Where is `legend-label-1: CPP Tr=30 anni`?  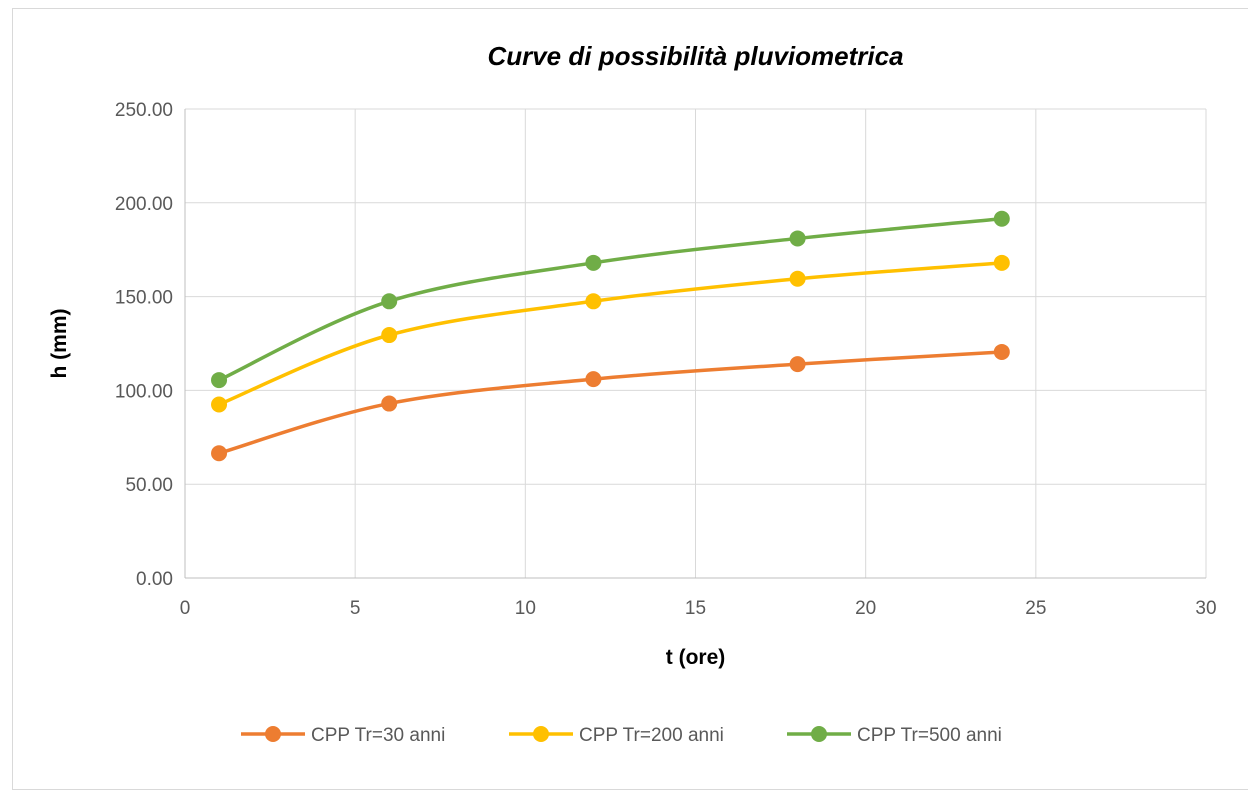 legend-label-1: CPP Tr=30 anni is located at coordinates (378, 735).